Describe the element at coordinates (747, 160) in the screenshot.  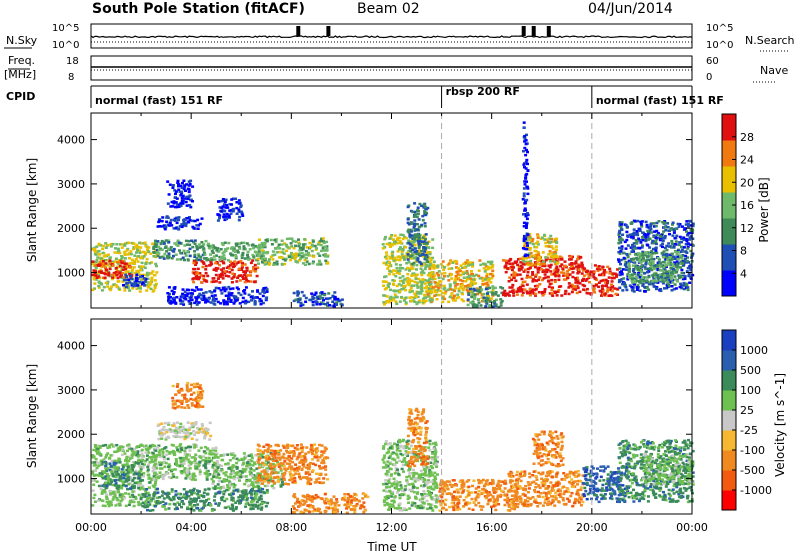
I see `power-colorbar-tick-label: 24` at that location.